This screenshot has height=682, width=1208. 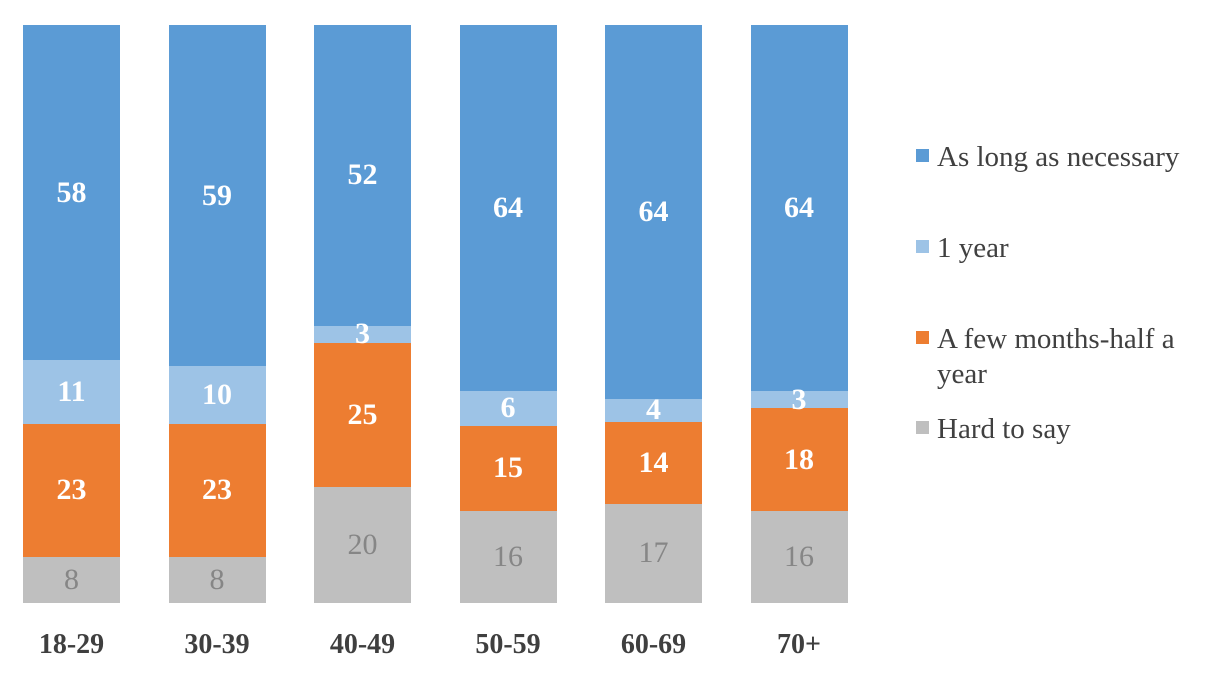 I want to click on bar-segment-label: 14, so click(x=653, y=462).